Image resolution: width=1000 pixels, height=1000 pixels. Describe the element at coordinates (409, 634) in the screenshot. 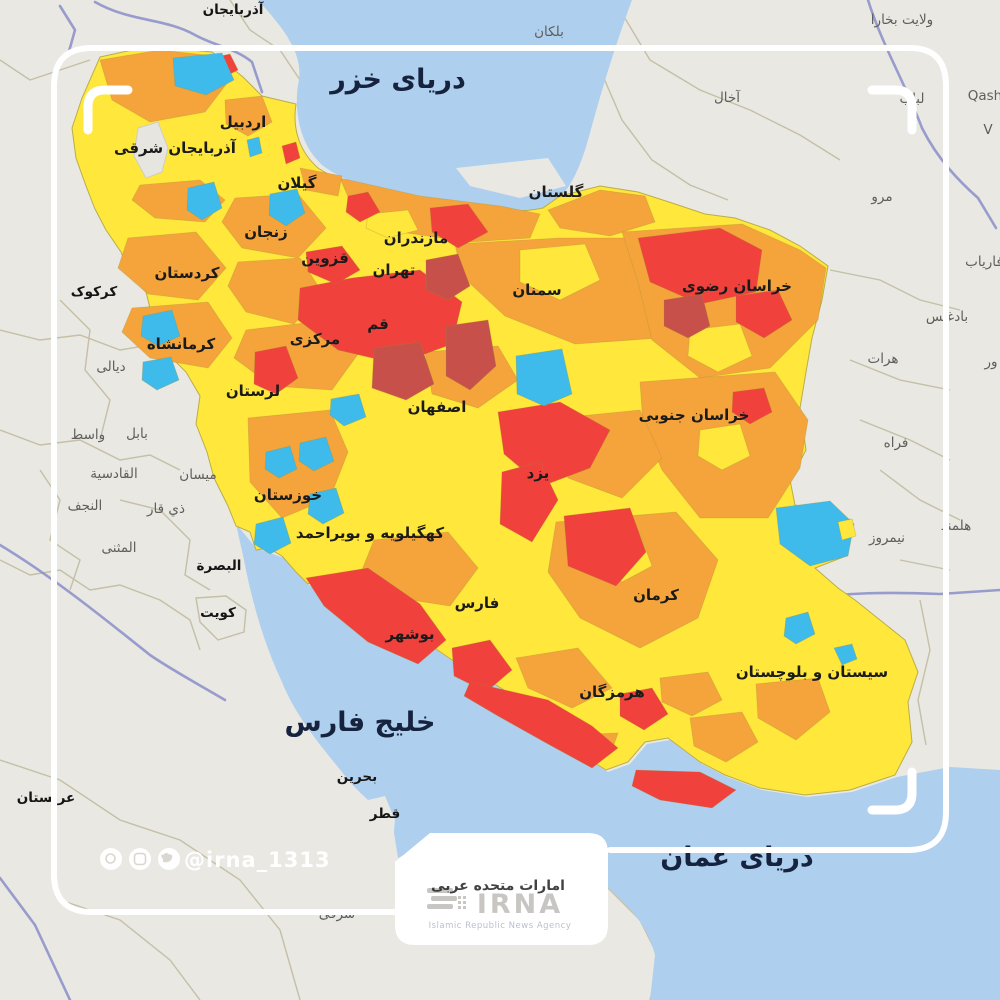

I see `province-label-bushehr: بوشهر` at that location.